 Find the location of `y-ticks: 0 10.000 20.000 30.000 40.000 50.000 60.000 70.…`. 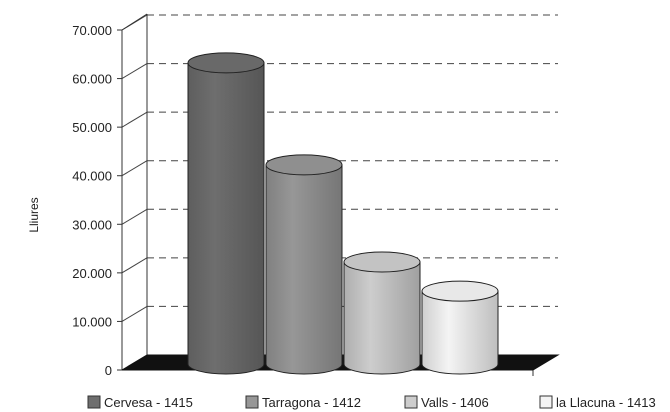

y-ticks: 0 10.000 20.000 30.000 40.000 50.000 60.000 70.… is located at coordinates (97, 200).